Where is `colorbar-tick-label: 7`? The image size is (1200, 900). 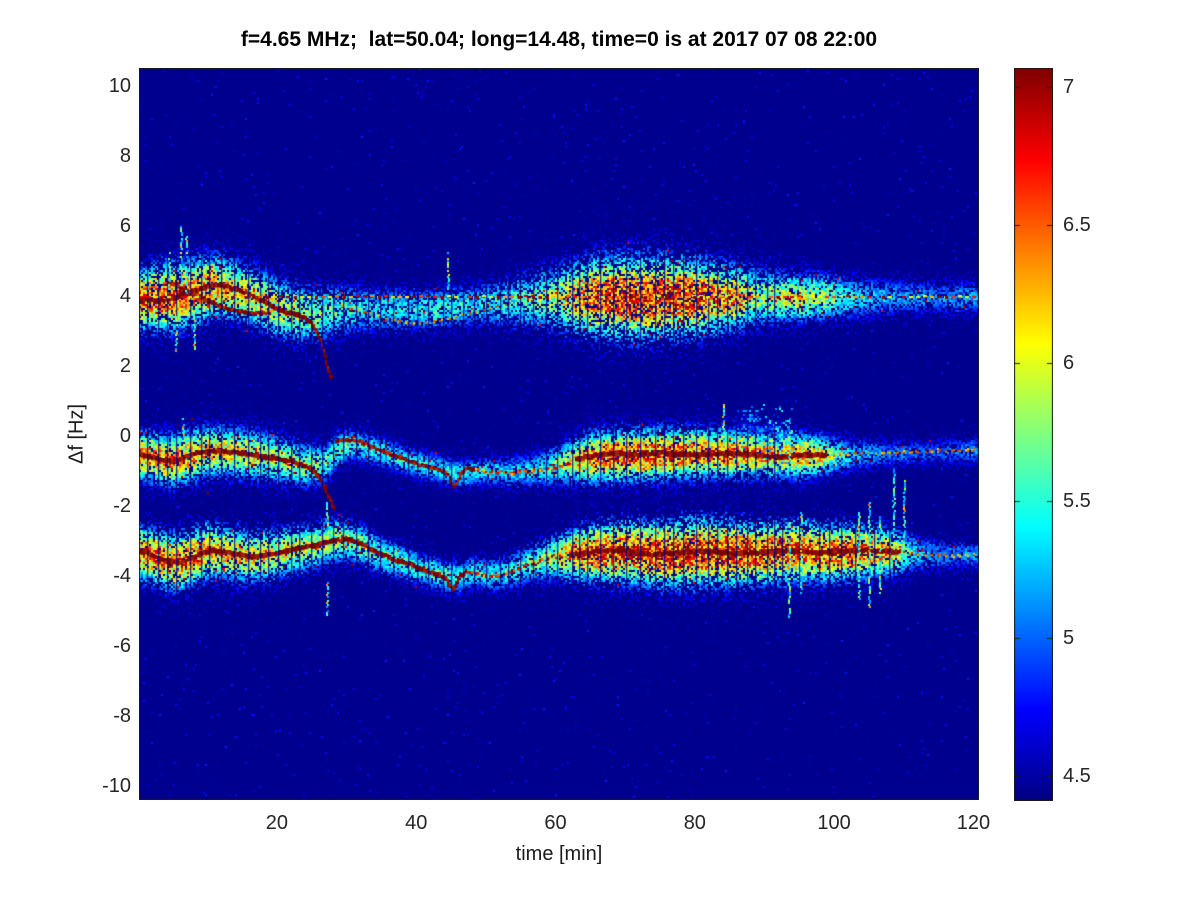
colorbar-tick-label: 7 is located at coordinates (1069, 87).